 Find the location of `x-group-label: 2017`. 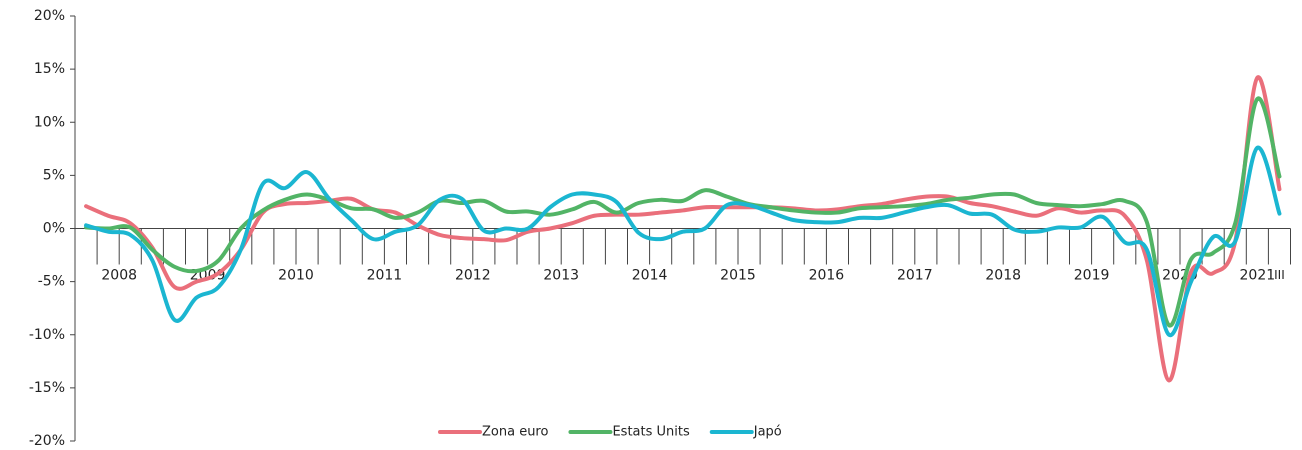

x-group-label: 2017 is located at coordinates (915, 276).